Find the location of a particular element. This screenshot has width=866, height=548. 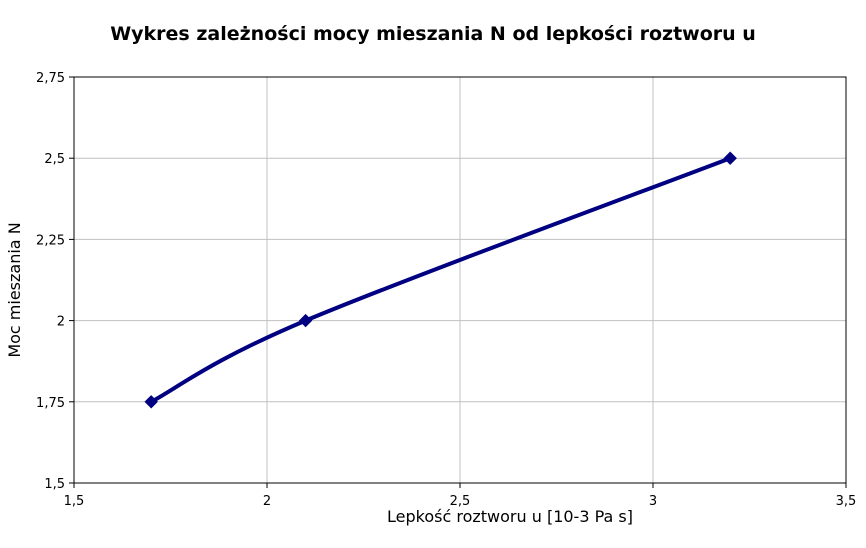

x-tick-label: 2,5 is located at coordinates (460, 501).